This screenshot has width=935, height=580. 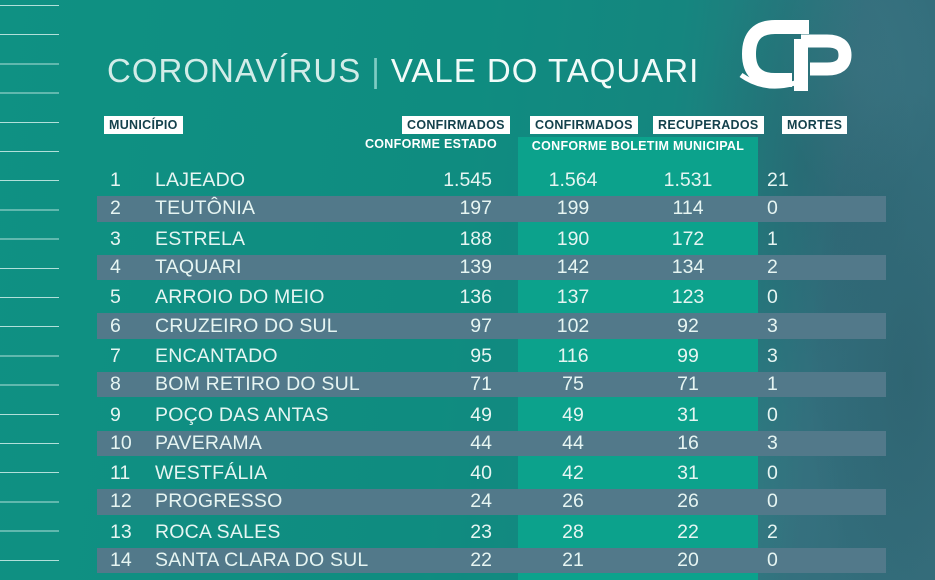 I want to click on rank-cell: 13, so click(x=121, y=531).